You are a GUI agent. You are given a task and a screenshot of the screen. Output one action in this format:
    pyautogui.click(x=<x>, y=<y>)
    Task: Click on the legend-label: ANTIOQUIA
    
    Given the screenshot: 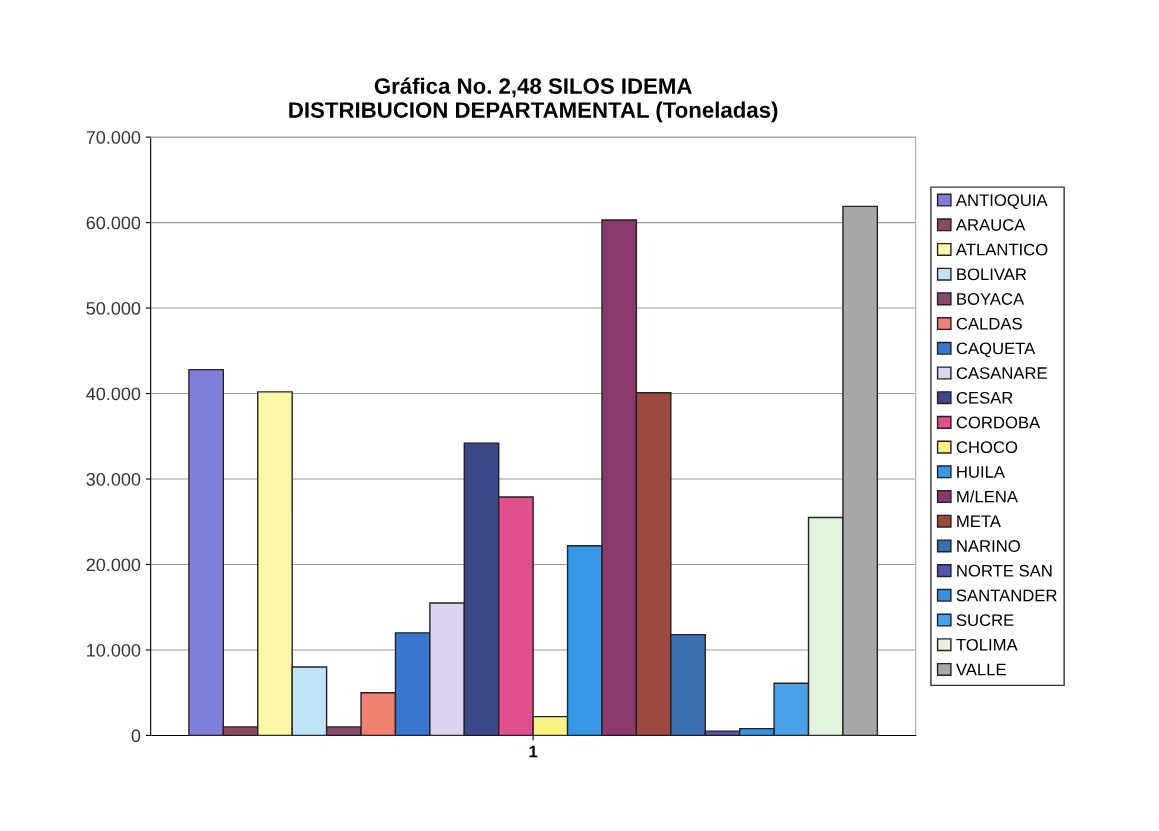 What is the action you would take?
    pyautogui.click(x=1001, y=202)
    